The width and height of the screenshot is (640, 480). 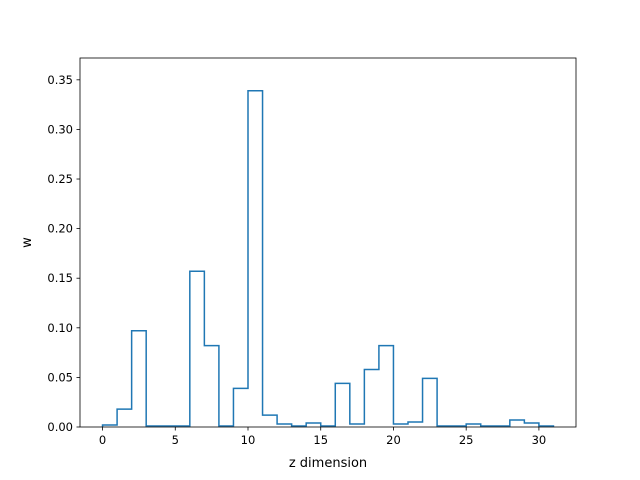 I want to click on y-tick-label: 0.25, so click(x=60, y=179).